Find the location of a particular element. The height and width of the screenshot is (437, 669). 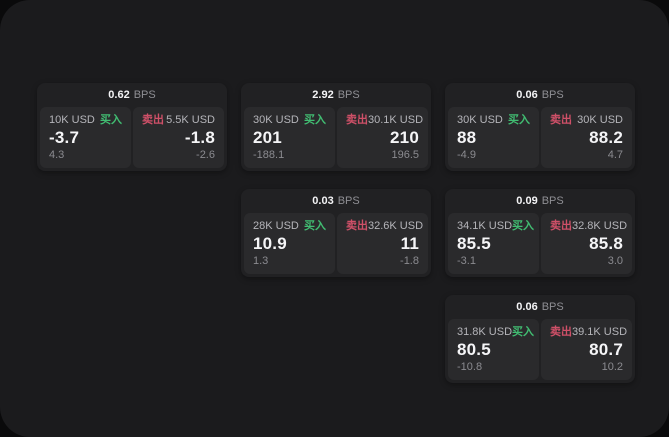

buy-panel-top: 28K USD 买入 is located at coordinates (289, 226).